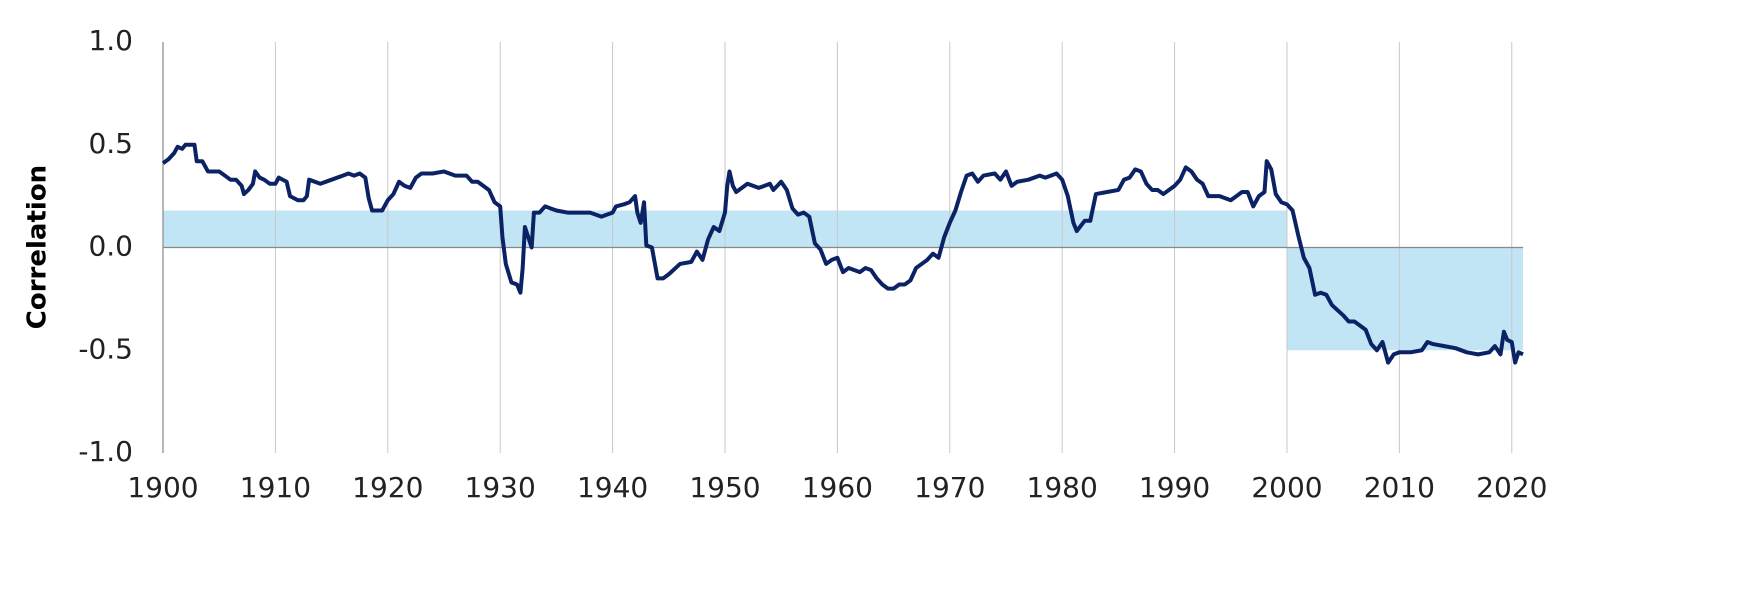 This screenshot has width=1758, height=604. Describe the element at coordinates (1511, 487) in the screenshot. I see `x-tick-label: 2020` at that location.